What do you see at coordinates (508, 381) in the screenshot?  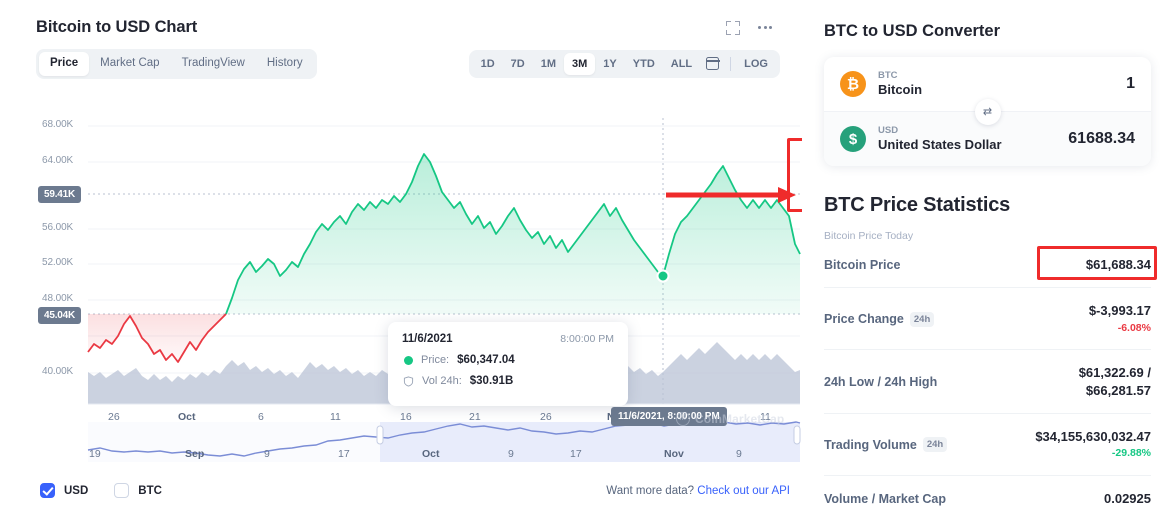 I see `tooltip-volume-row: Vol 24h: $30.91B` at bounding box center [508, 381].